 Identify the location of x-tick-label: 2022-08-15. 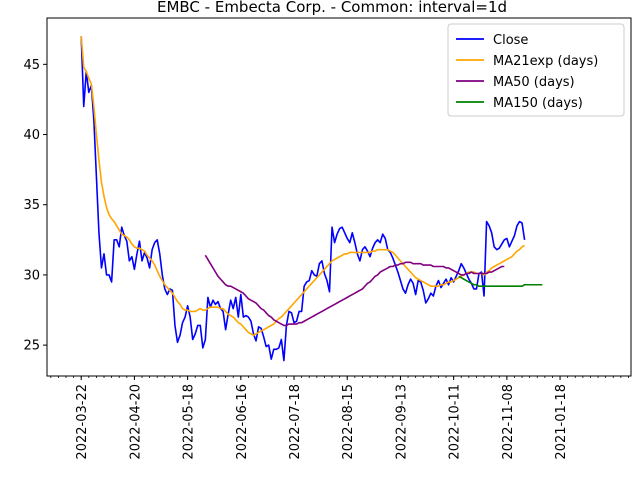
(348, 422).